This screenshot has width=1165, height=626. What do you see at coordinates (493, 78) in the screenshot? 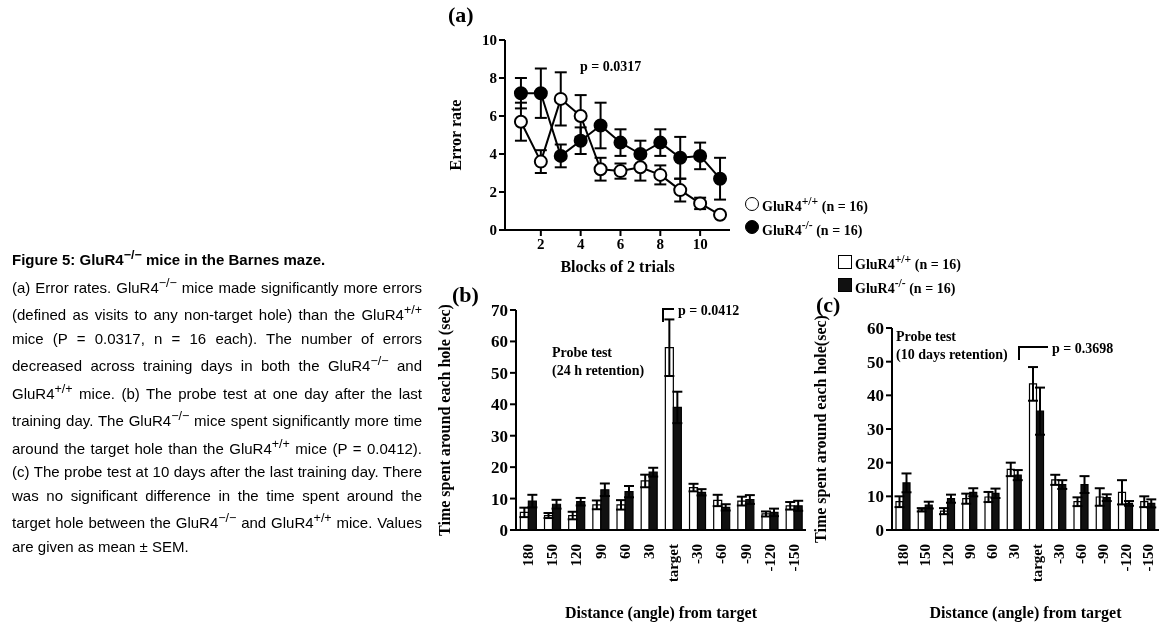
I see `y-tick-label: 8` at bounding box center [493, 78].